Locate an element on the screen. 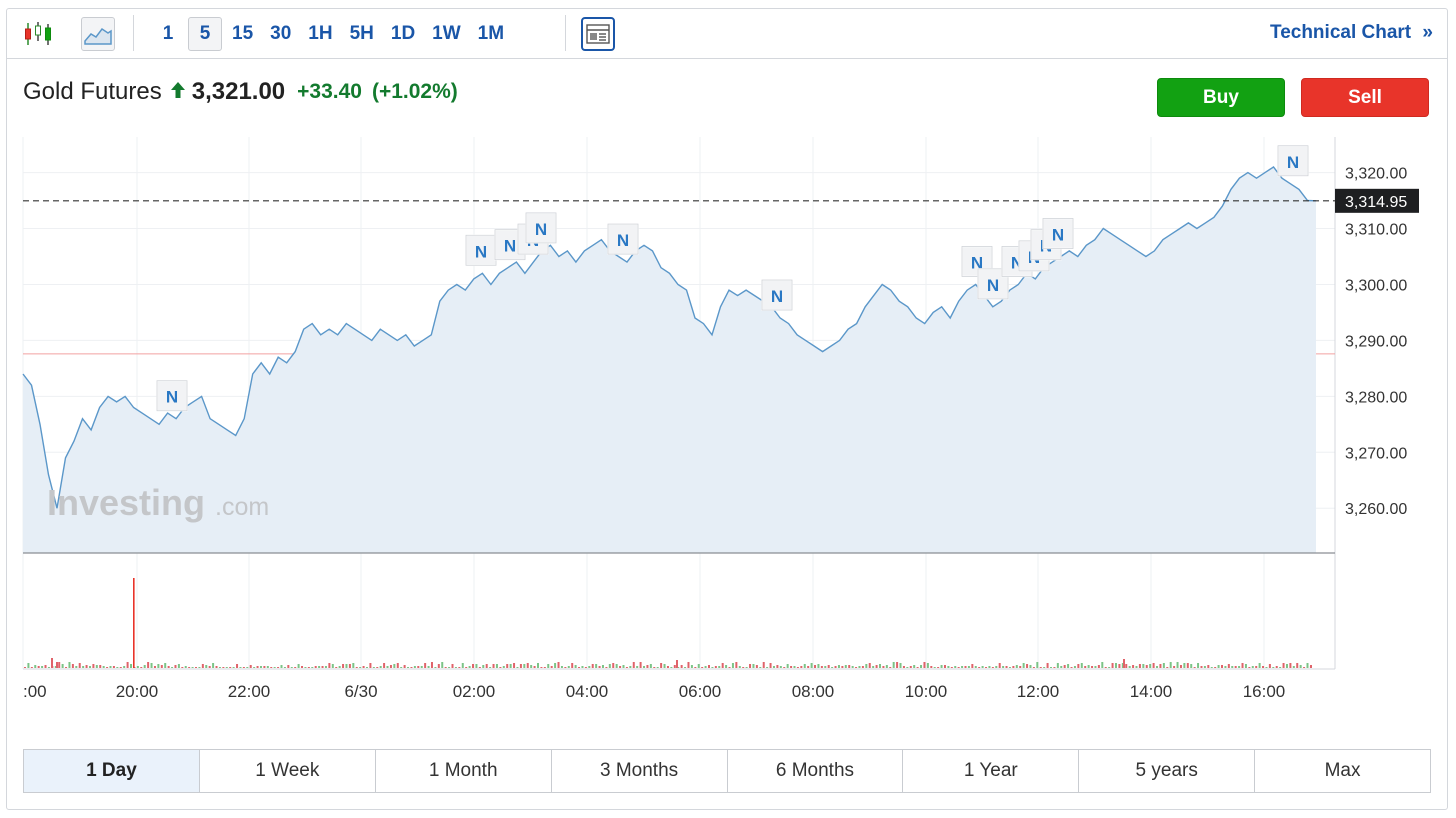 This screenshot has height=818, width=1456. range-5-years: 5 years is located at coordinates (1167, 771).